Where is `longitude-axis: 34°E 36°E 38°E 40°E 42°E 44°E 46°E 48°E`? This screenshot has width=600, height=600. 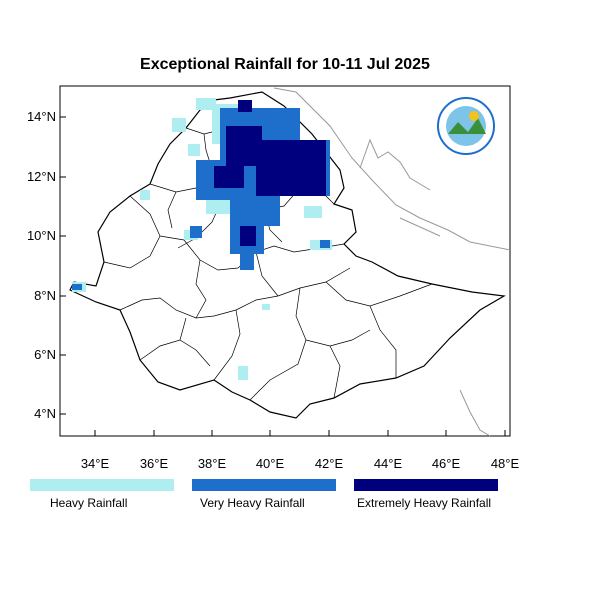
longitude-axis: 34°E 36°E 38°E 40°E 42°E 44°E 46°E 48°E is located at coordinates (300, 450).